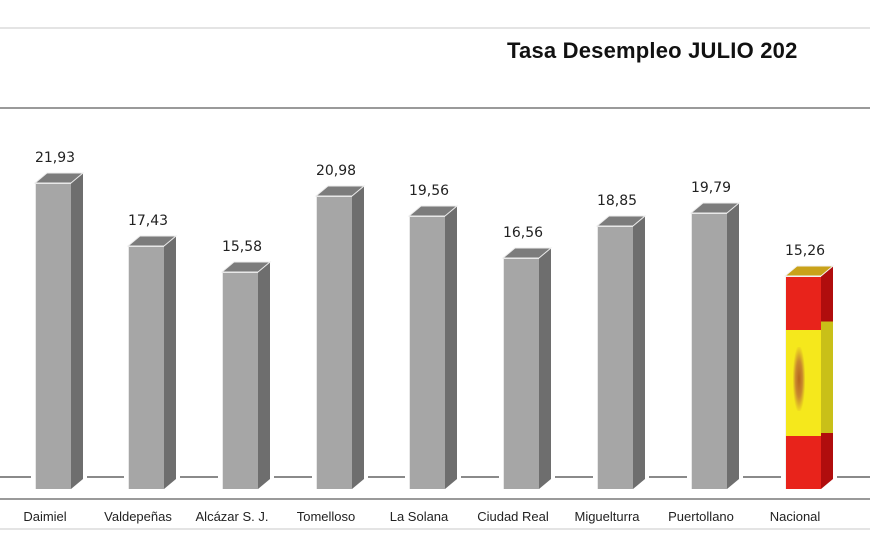 This screenshot has height=540, width=870. What do you see at coordinates (795, 516) in the screenshot?
I see `x-axis-tick-label: Nacional` at bounding box center [795, 516].